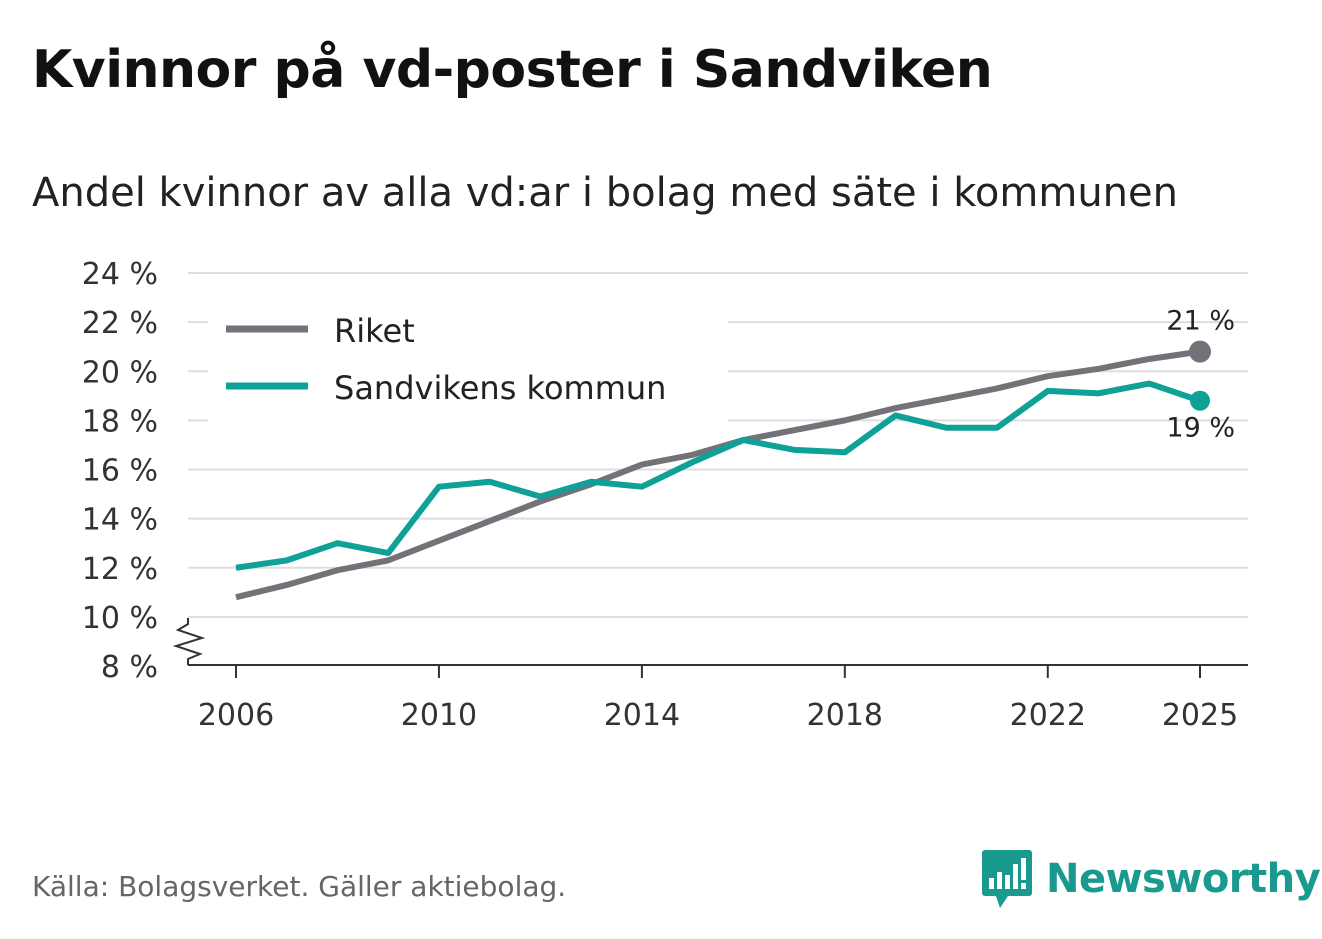 This screenshot has height=939, width=1322. Describe the element at coordinates (512, 70) in the screenshot. I see `chart-title: Kvinnor på vd-poster i Sandviken` at that location.